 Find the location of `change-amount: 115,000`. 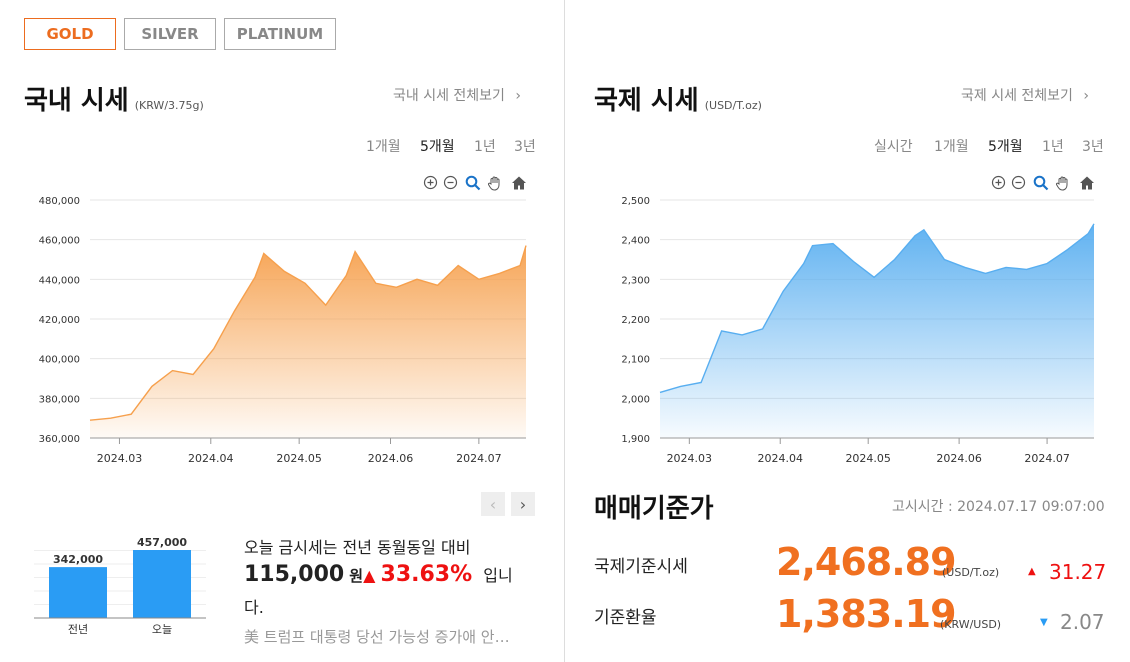

change-amount: 115,000 is located at coordinates (294, 574).